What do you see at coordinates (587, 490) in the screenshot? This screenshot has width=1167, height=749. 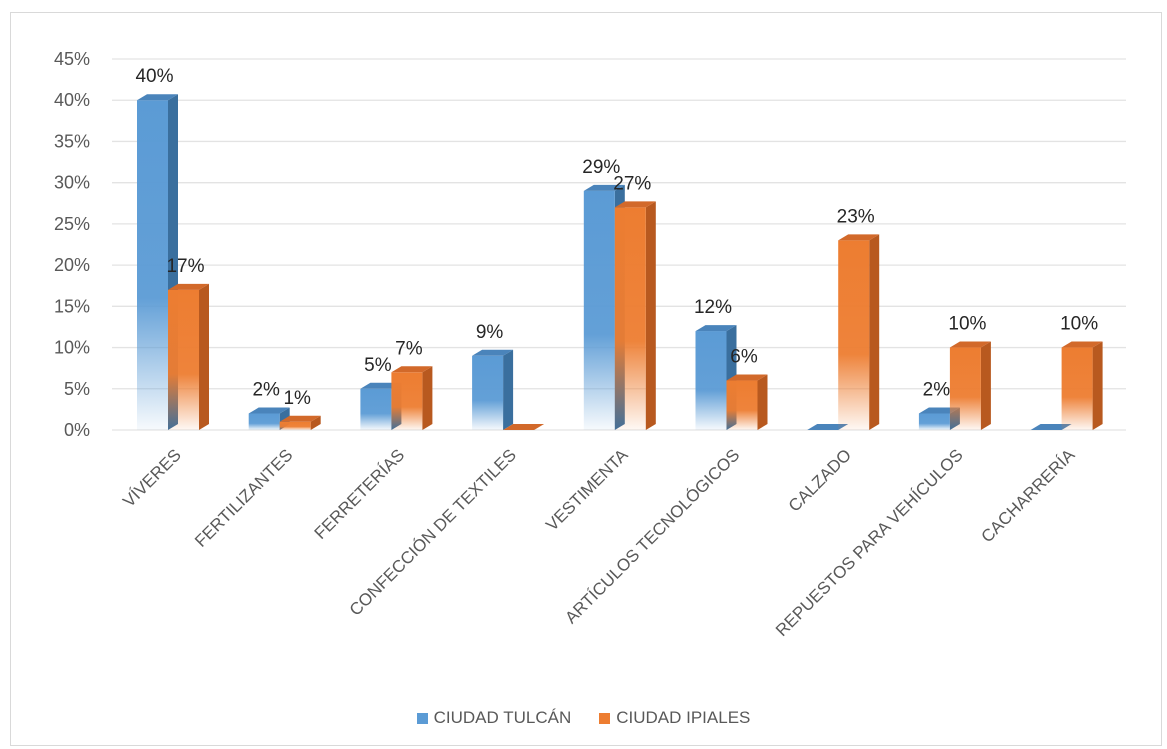 I see `x-tick-label: VESTIMENTA` at bounding box center [587, 490].